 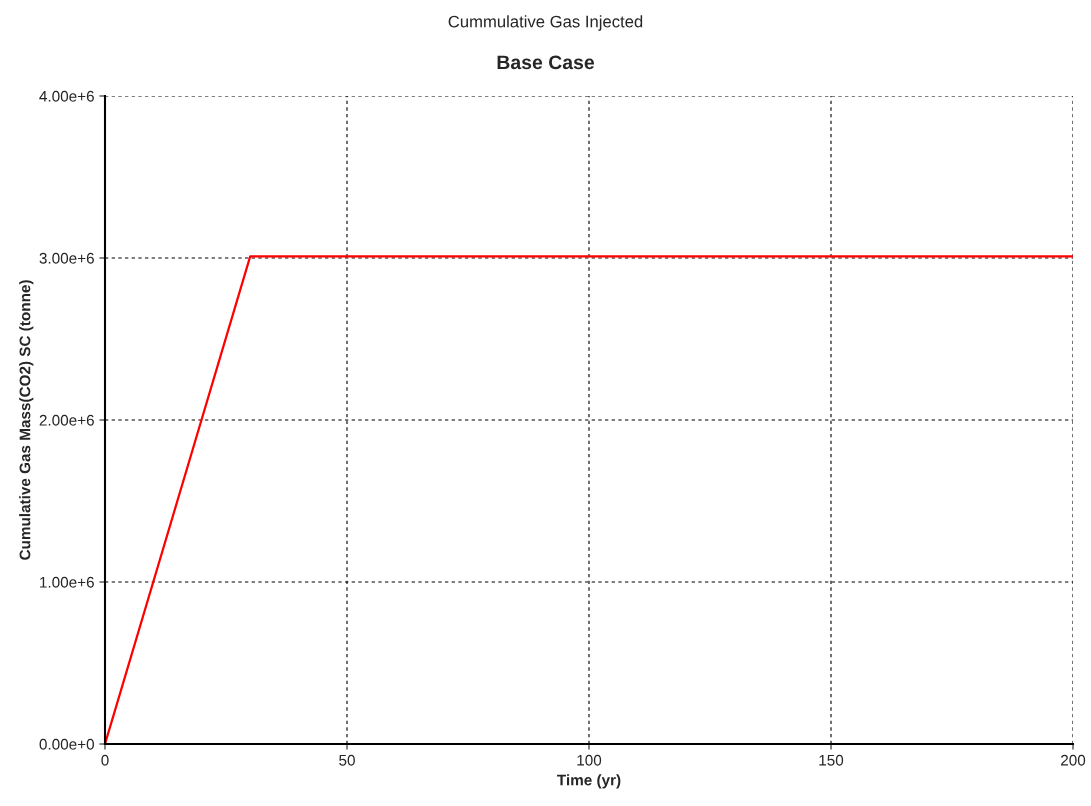 What do you see at coordinates (26, 420) in the screenshot?
I see `y-axis-title: Cumulative Gas Mass(CO2) SC (tonne)` at bounding box center [26, 420].